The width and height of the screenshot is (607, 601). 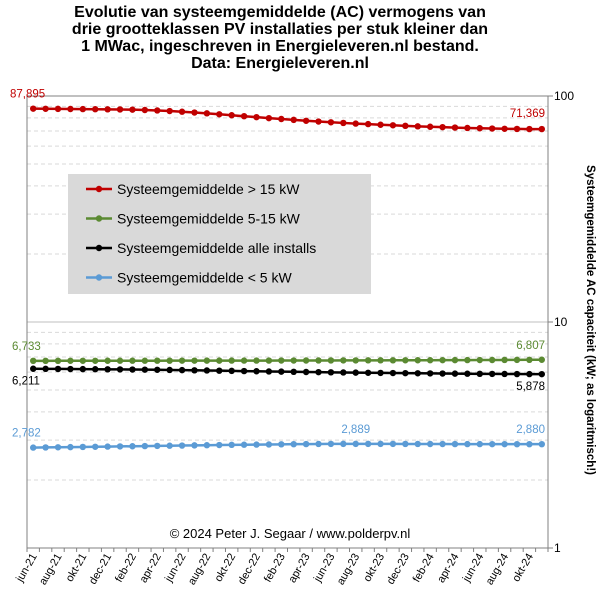 I want to click on y-tick-label: 10, so click(x=561, y=322).